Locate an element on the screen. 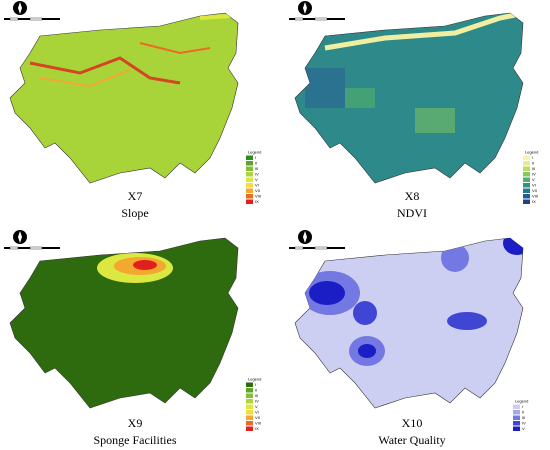  panel-id: X8 is located at coordinates (412, 196).